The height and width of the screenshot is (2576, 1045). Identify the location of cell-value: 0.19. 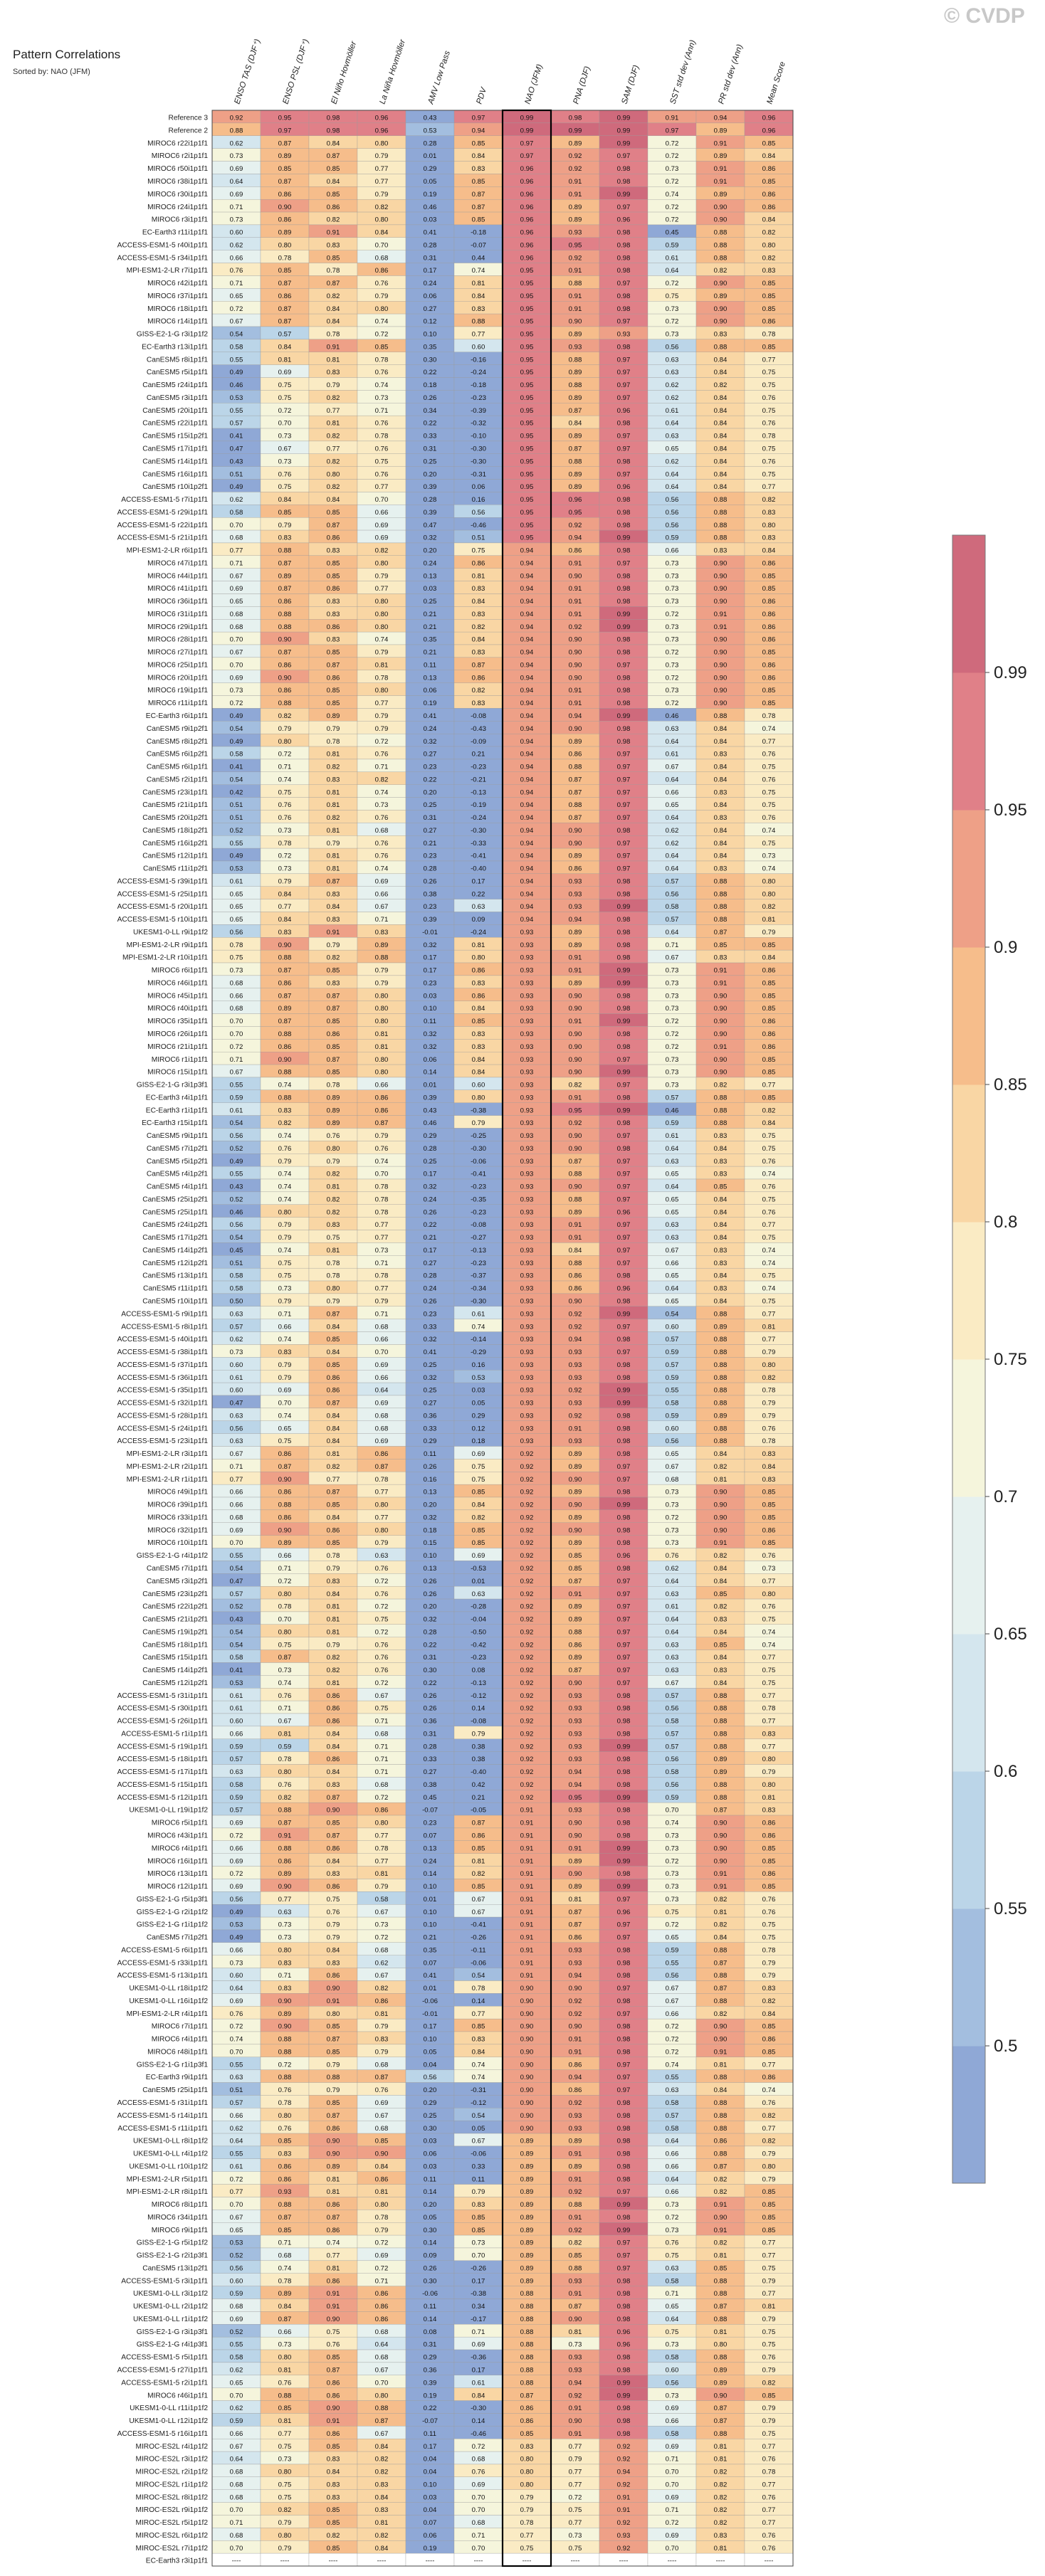
(430, 2549).